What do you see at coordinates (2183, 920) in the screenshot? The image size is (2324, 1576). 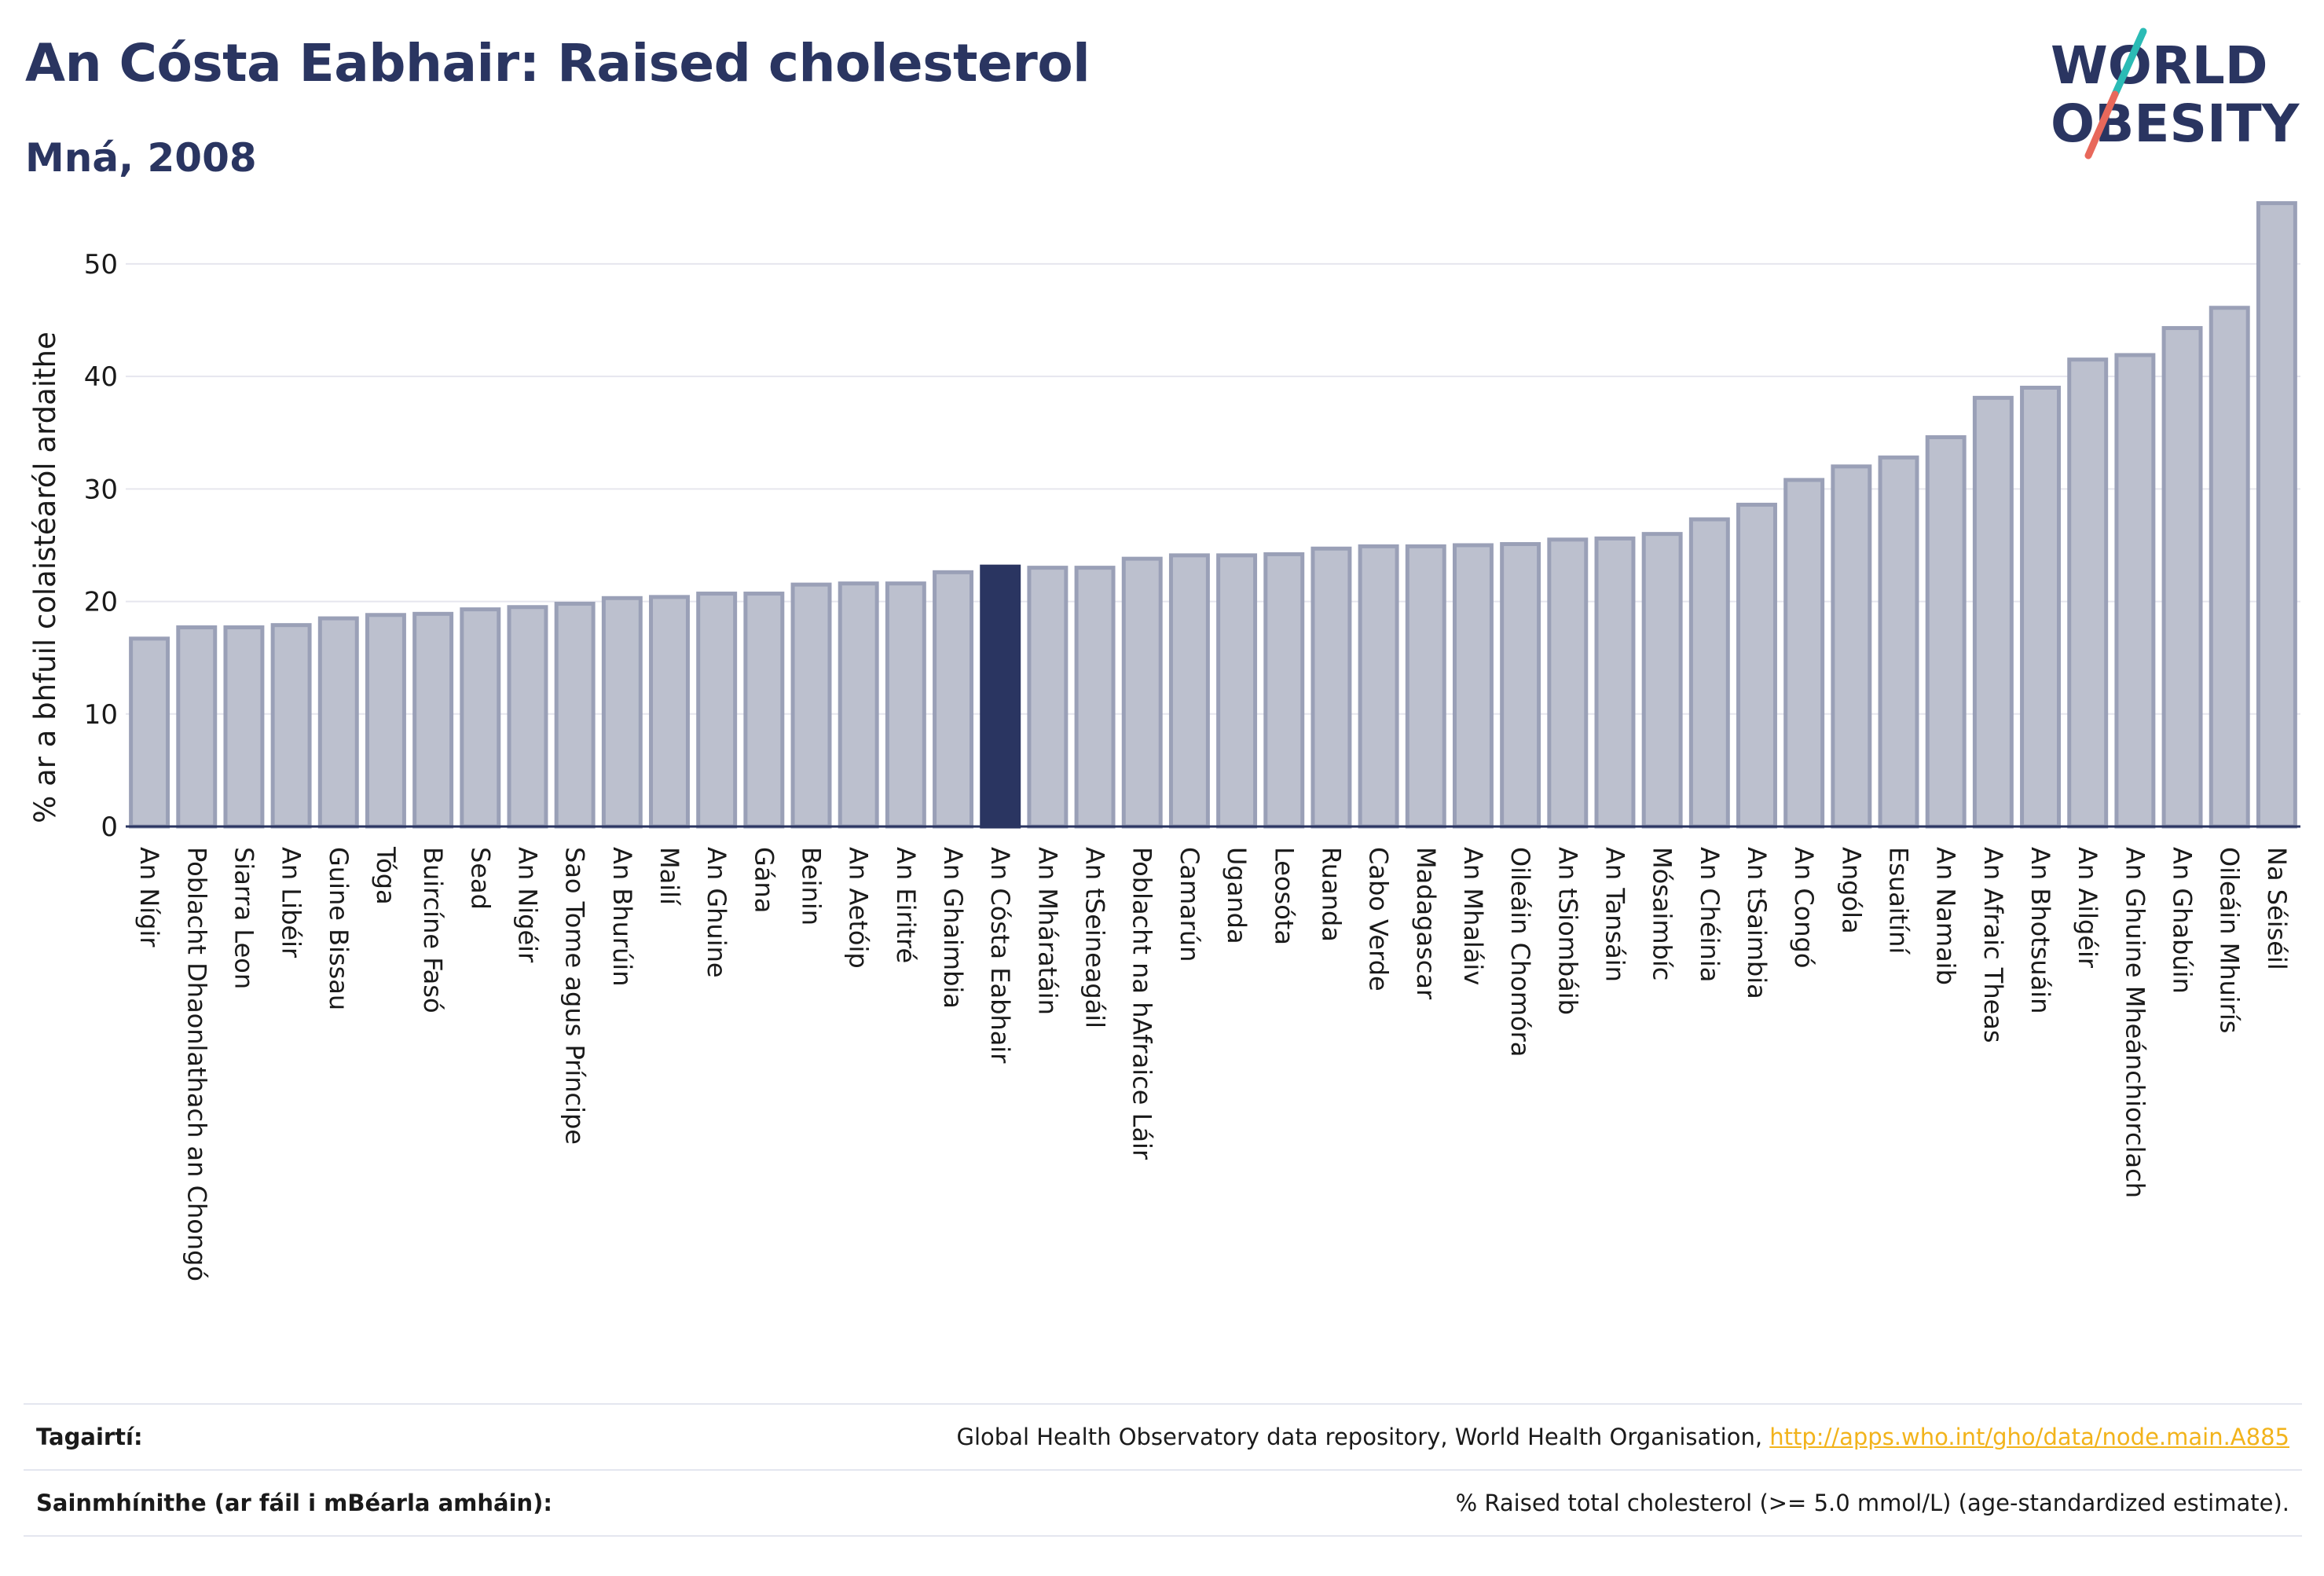 I see `x-tick-label: An Ghabúin` at bounding box center [2183, 920].